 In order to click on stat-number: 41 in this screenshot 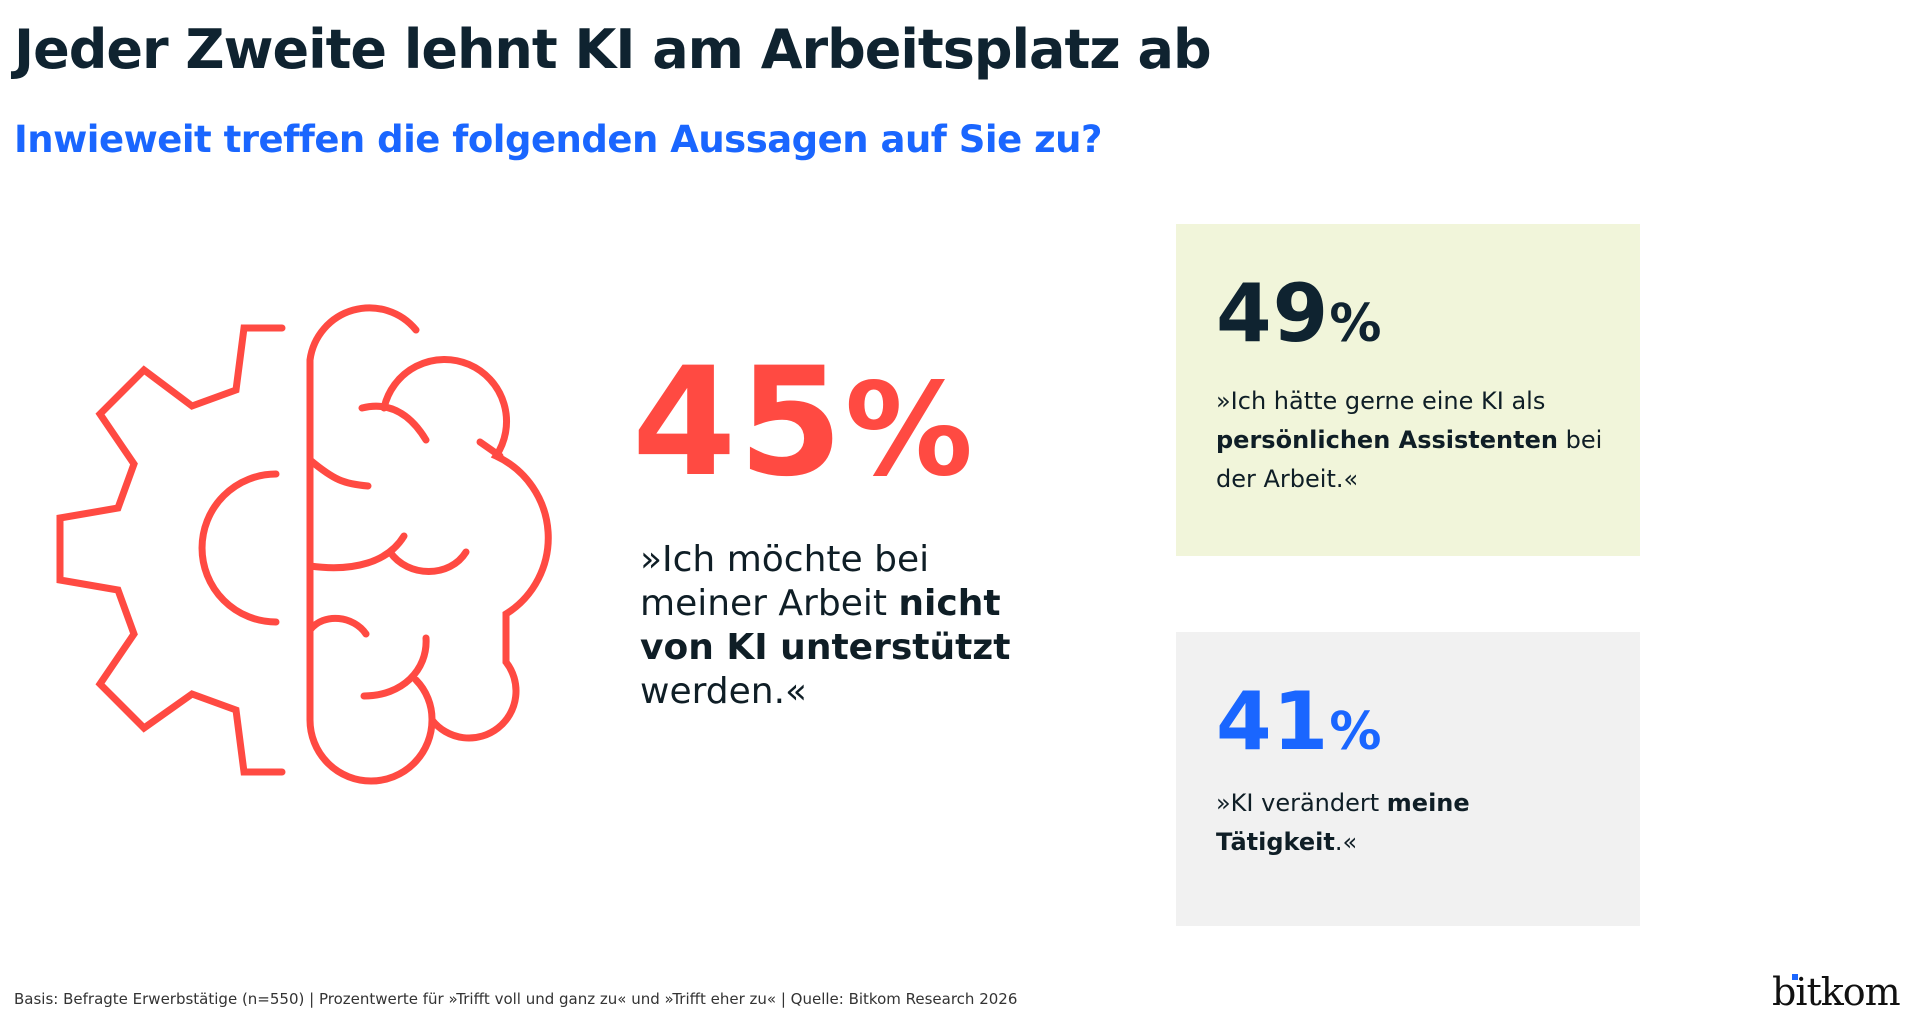, I will do `click(1273, 721)`.